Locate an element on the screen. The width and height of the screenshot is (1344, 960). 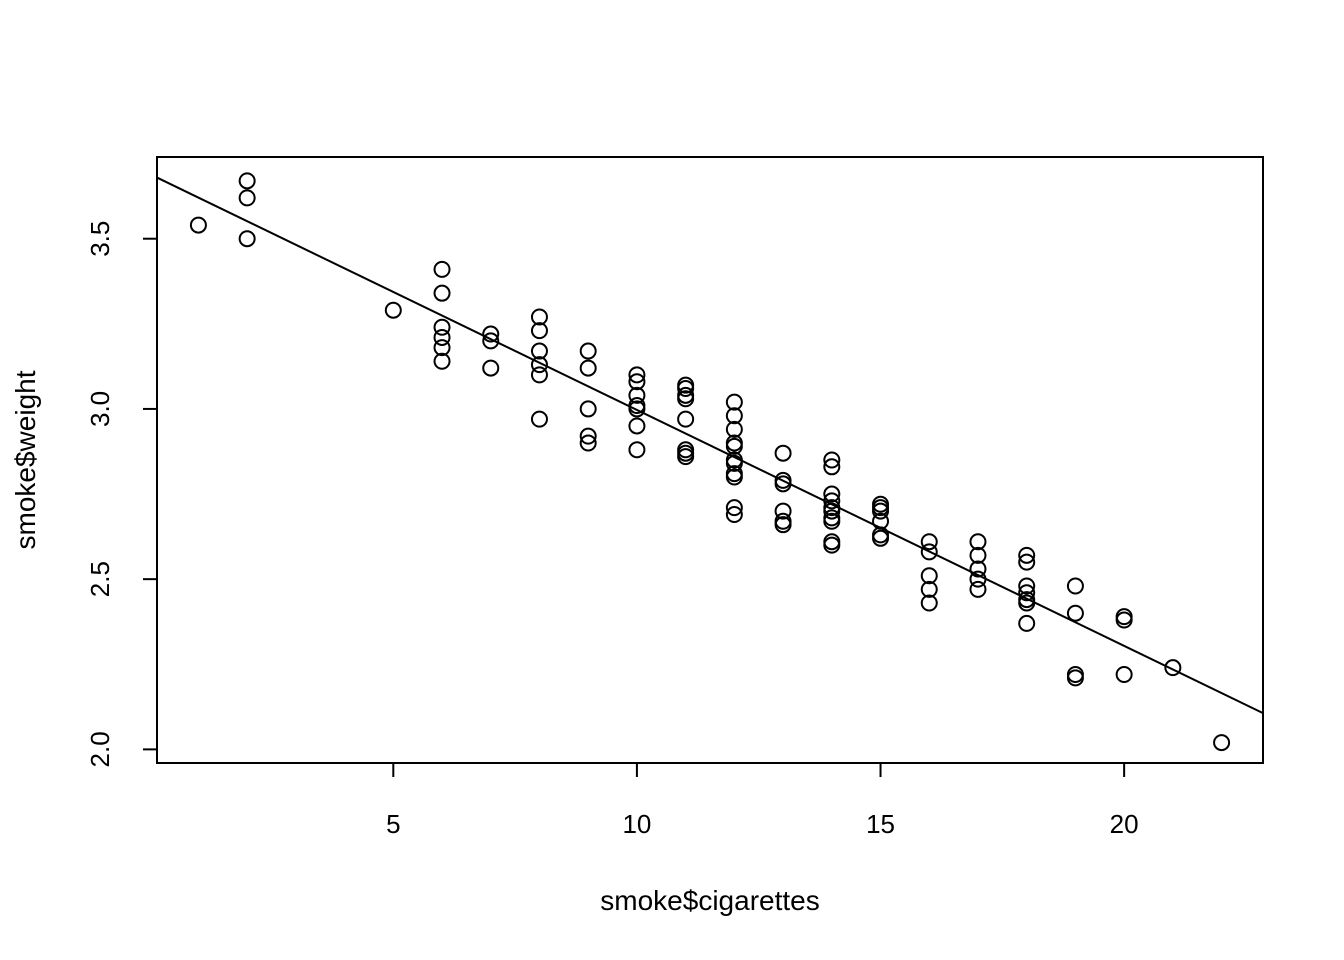
x-tick-label: 15 is located at coordinates (880, 824).